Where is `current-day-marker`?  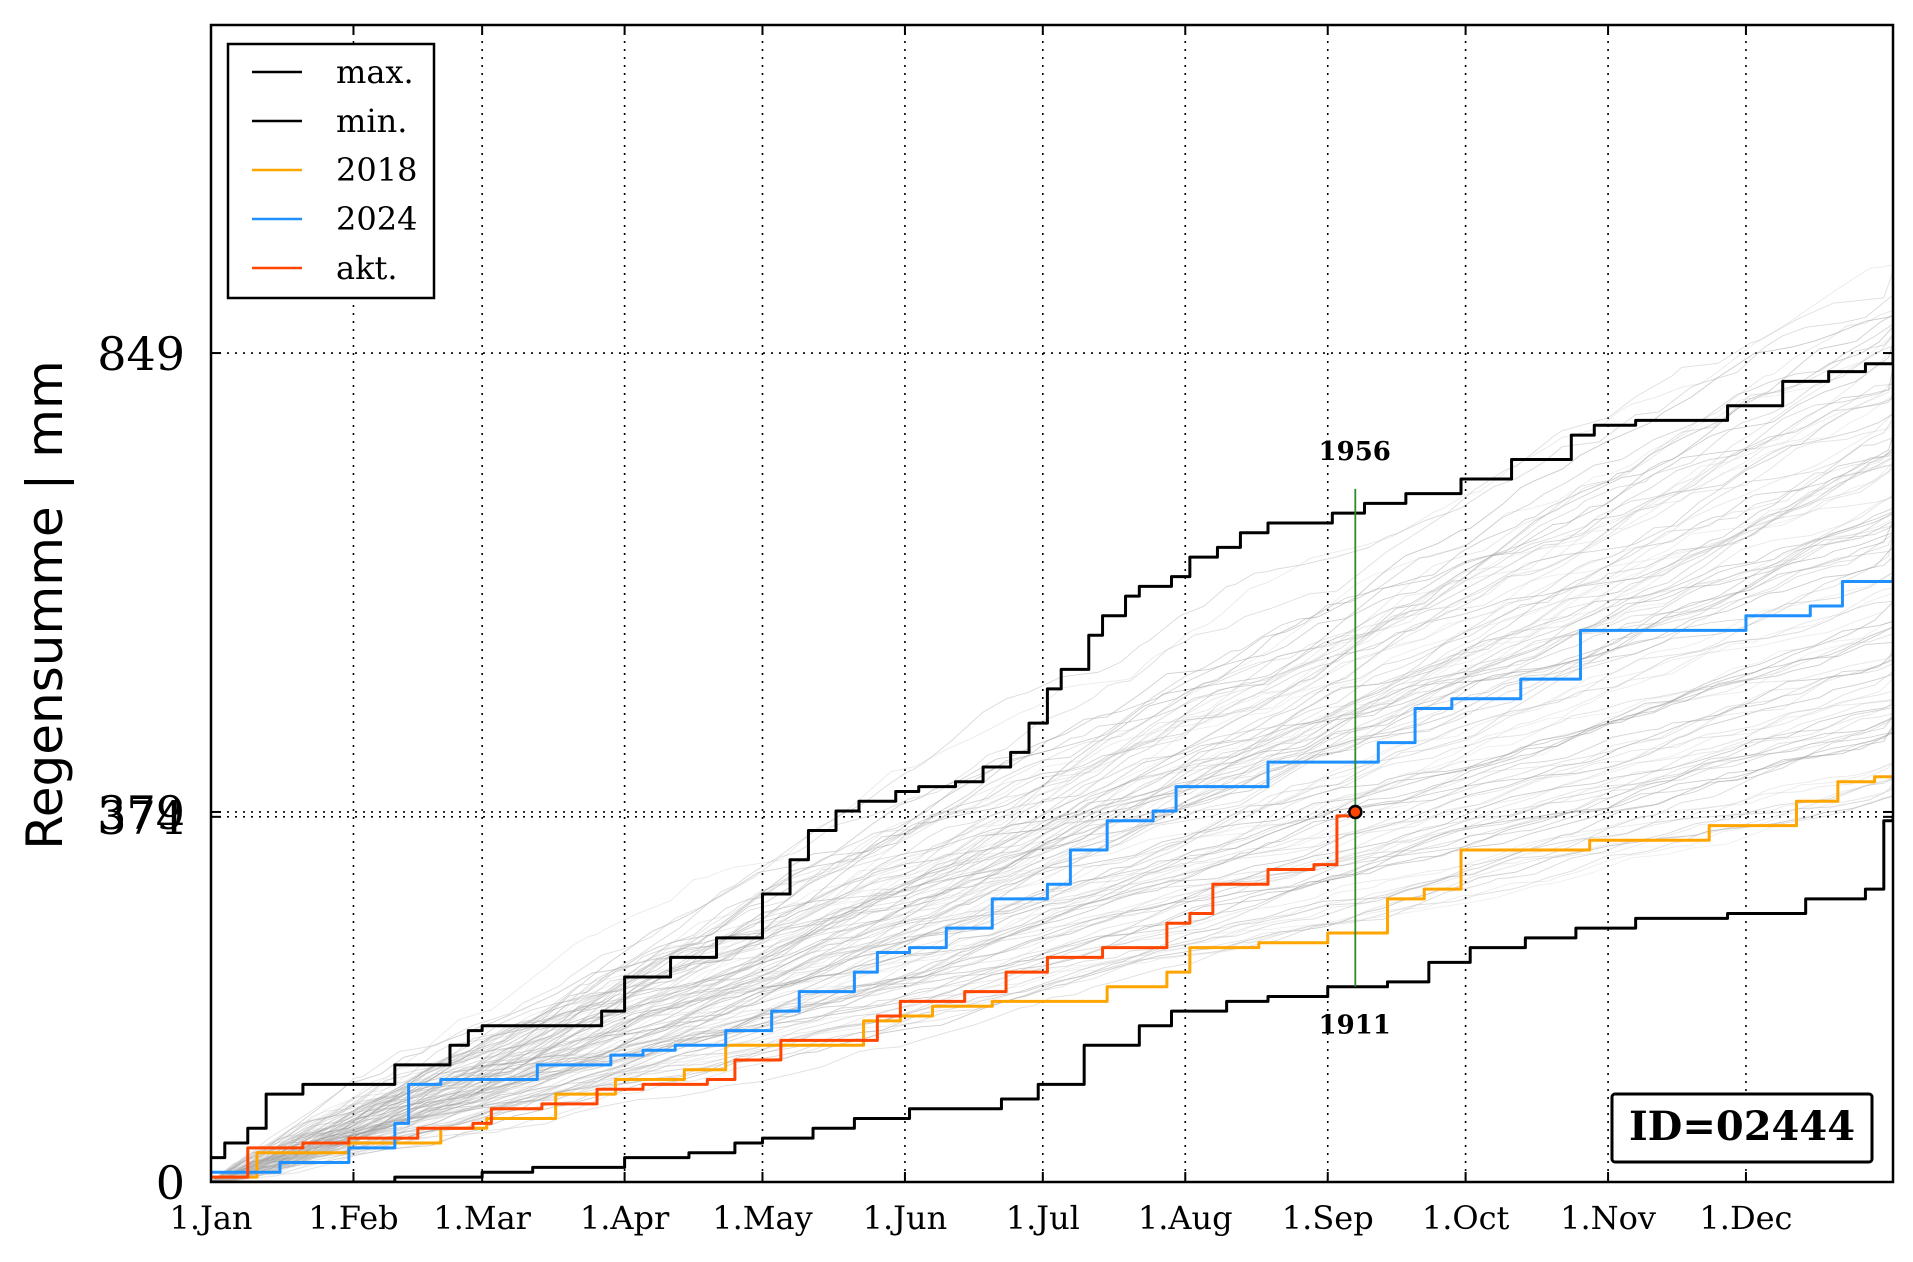 current-day-marker is located at coordinates (1355, 737).